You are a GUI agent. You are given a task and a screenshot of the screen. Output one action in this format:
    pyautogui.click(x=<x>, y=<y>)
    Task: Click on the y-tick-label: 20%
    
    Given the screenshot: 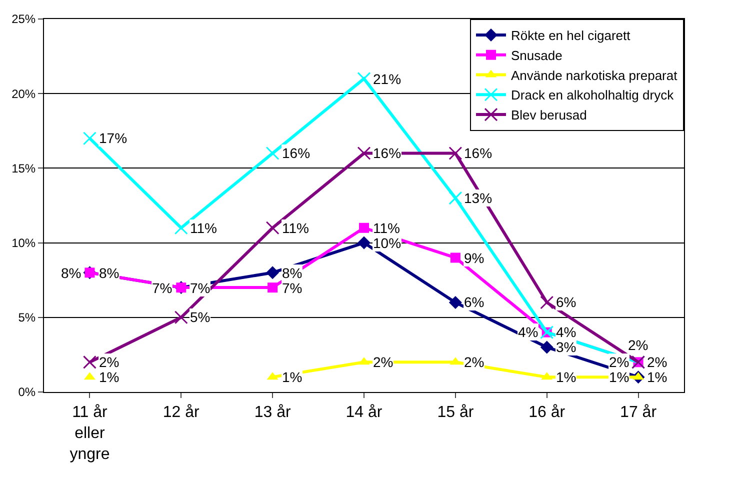 What is the action you would take?
    pyautogui.click(x=24, y=93)
    